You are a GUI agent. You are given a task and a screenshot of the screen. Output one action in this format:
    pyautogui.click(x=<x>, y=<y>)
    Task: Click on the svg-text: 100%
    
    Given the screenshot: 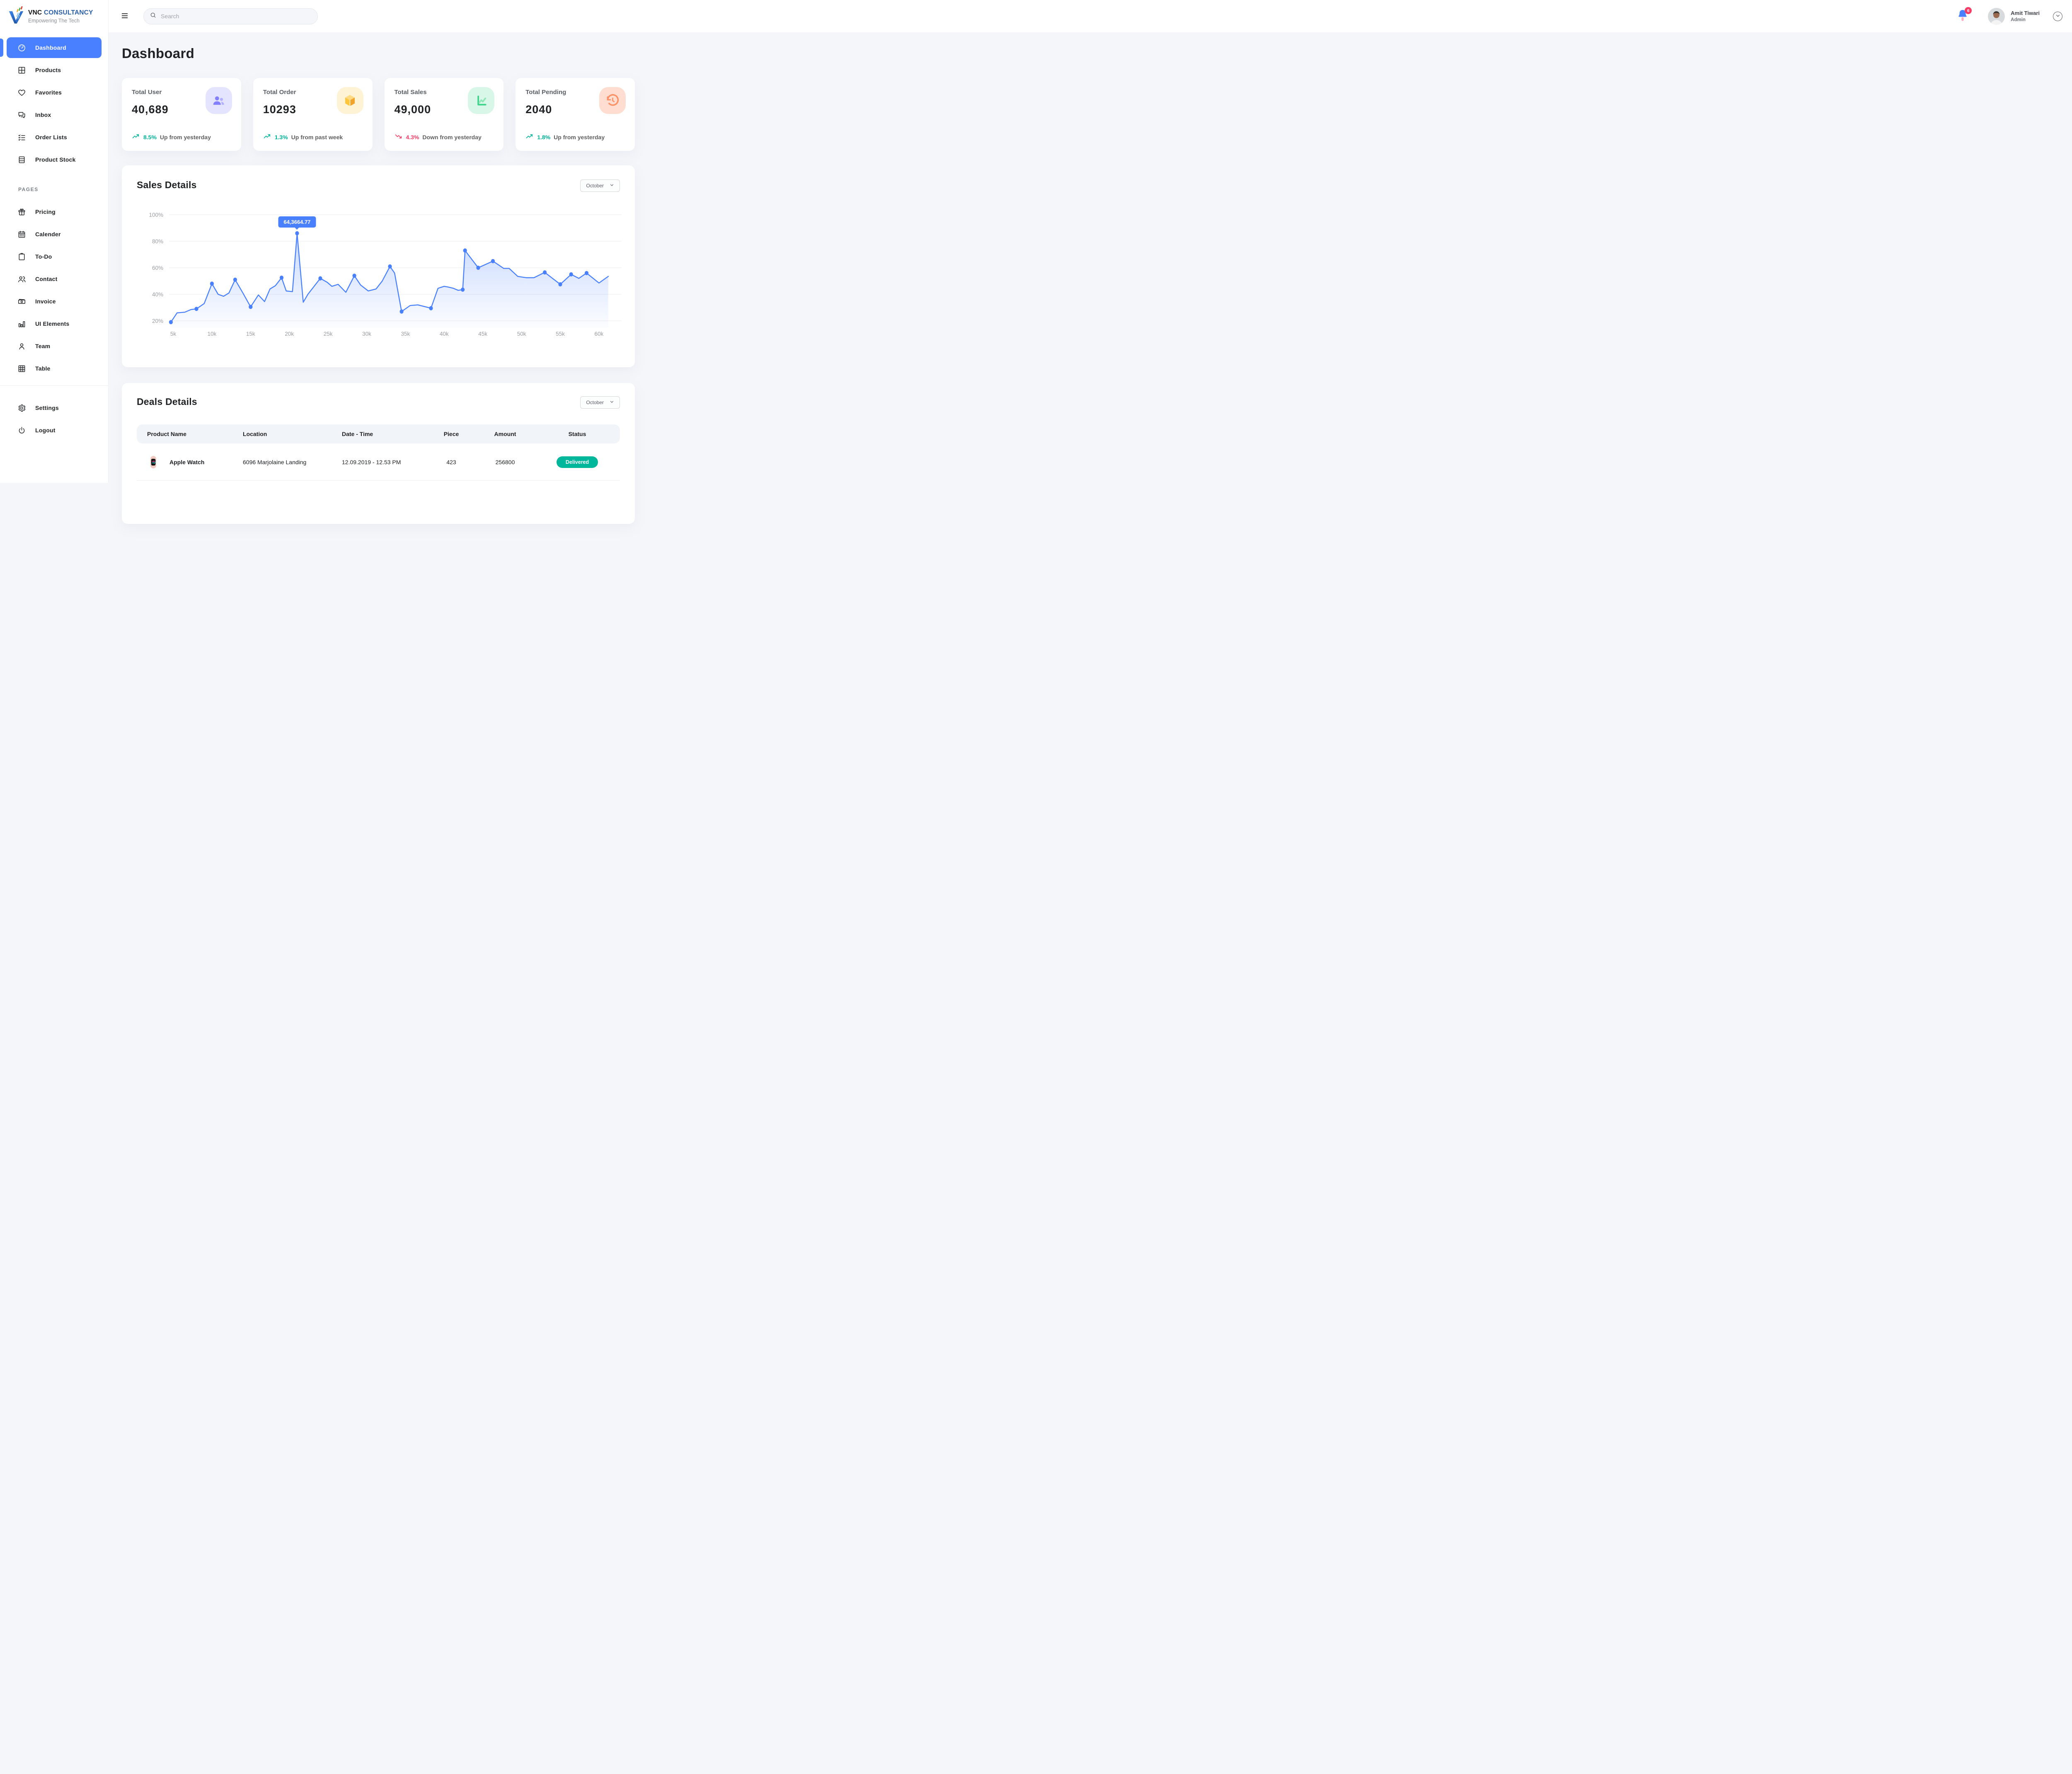 What is the action you would take?
    pyautogui.click(x=156, y=215)
    